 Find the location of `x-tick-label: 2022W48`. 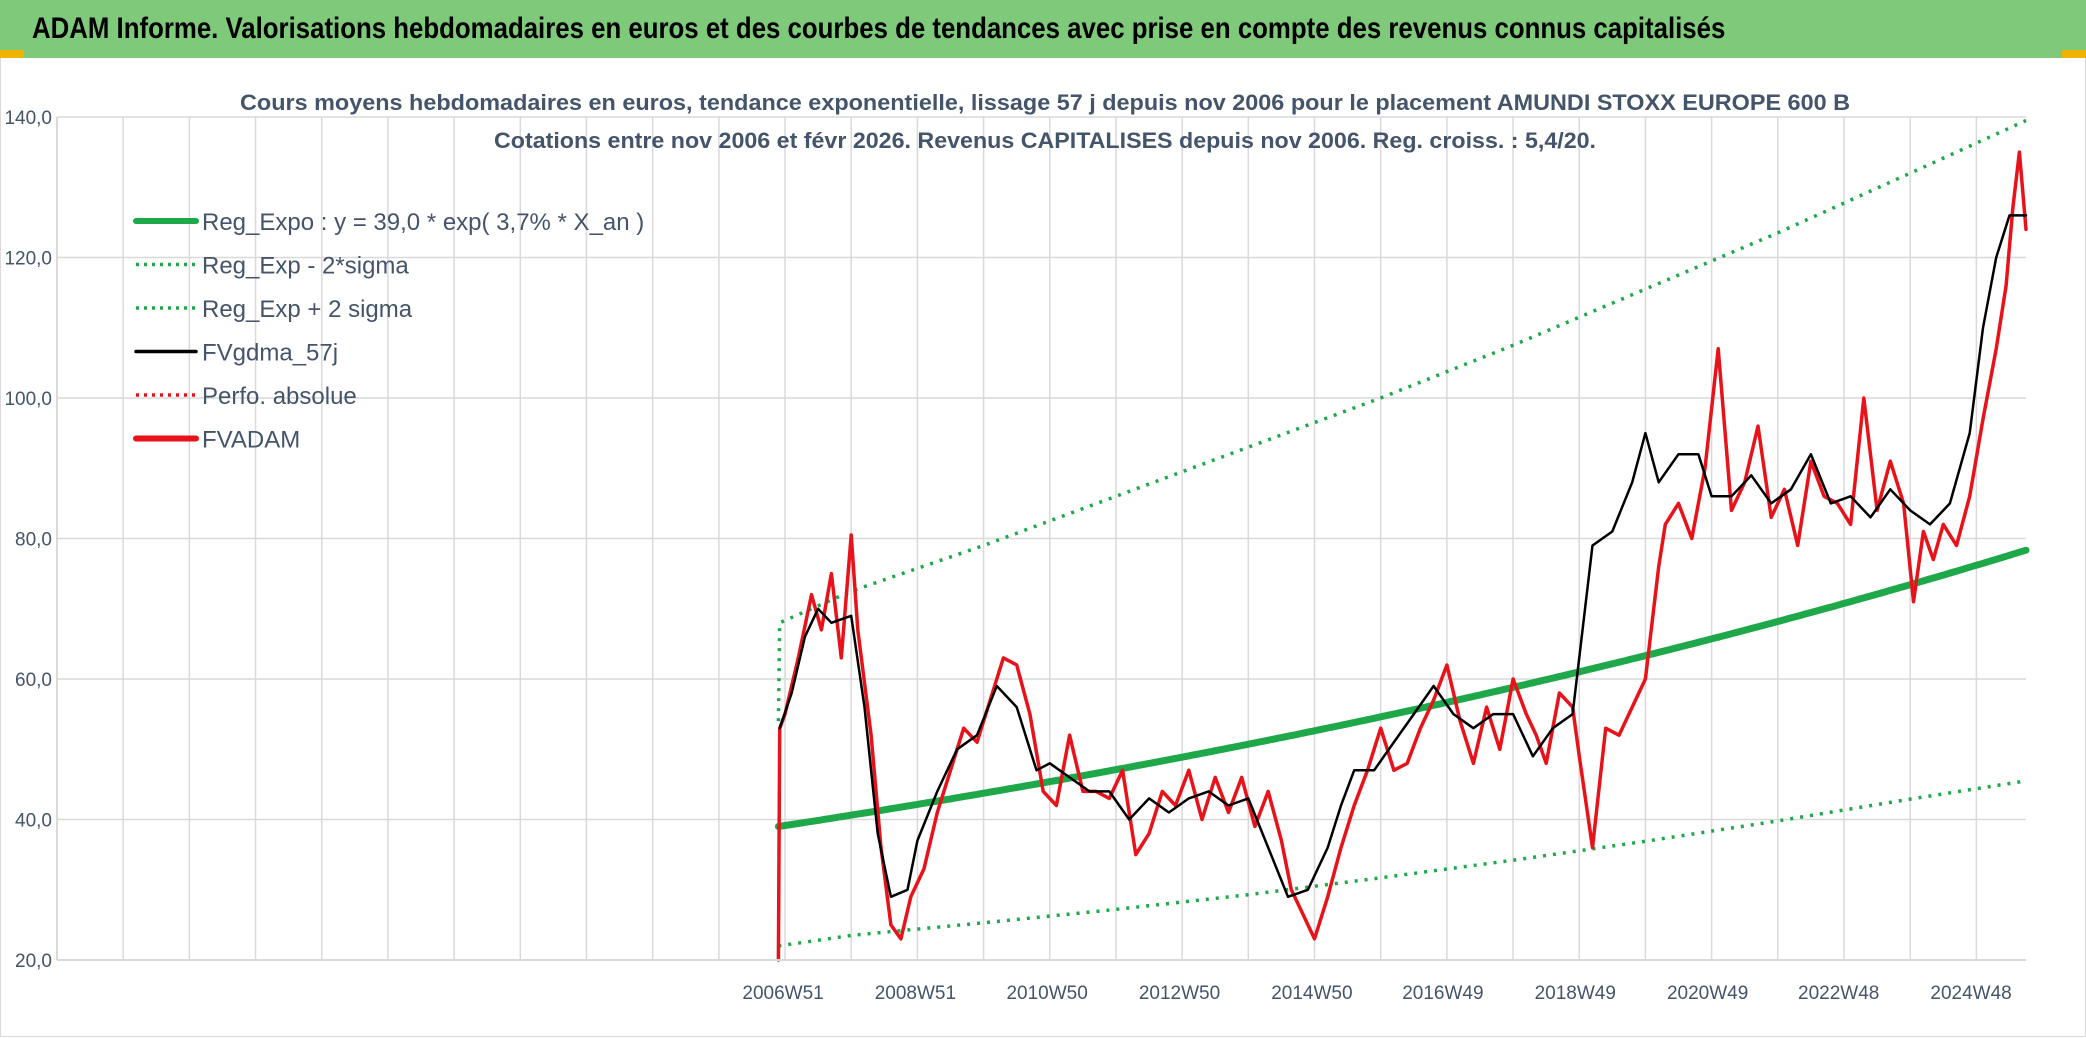

x-tick-label: 2022W48 is located at coordinates (1838, 993).